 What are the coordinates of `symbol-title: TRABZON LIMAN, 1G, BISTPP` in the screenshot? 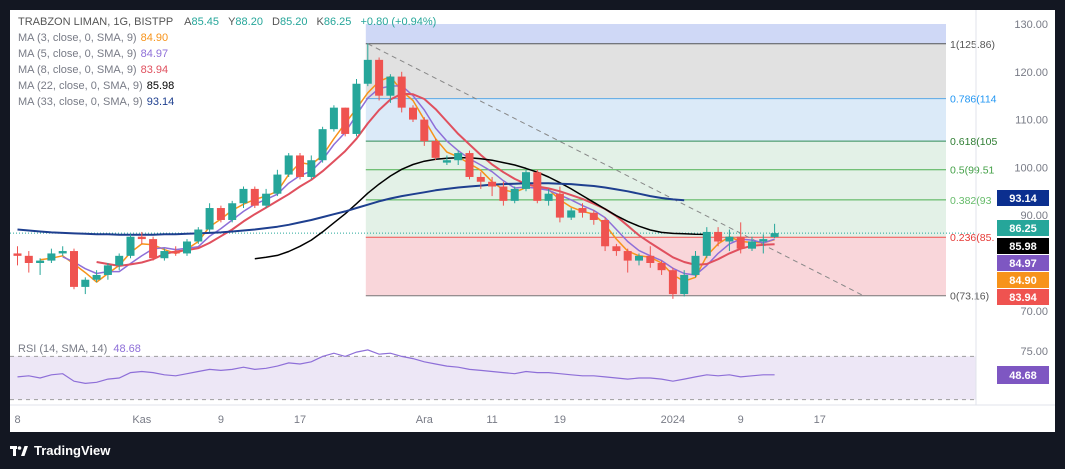 It's located at (96, 22).